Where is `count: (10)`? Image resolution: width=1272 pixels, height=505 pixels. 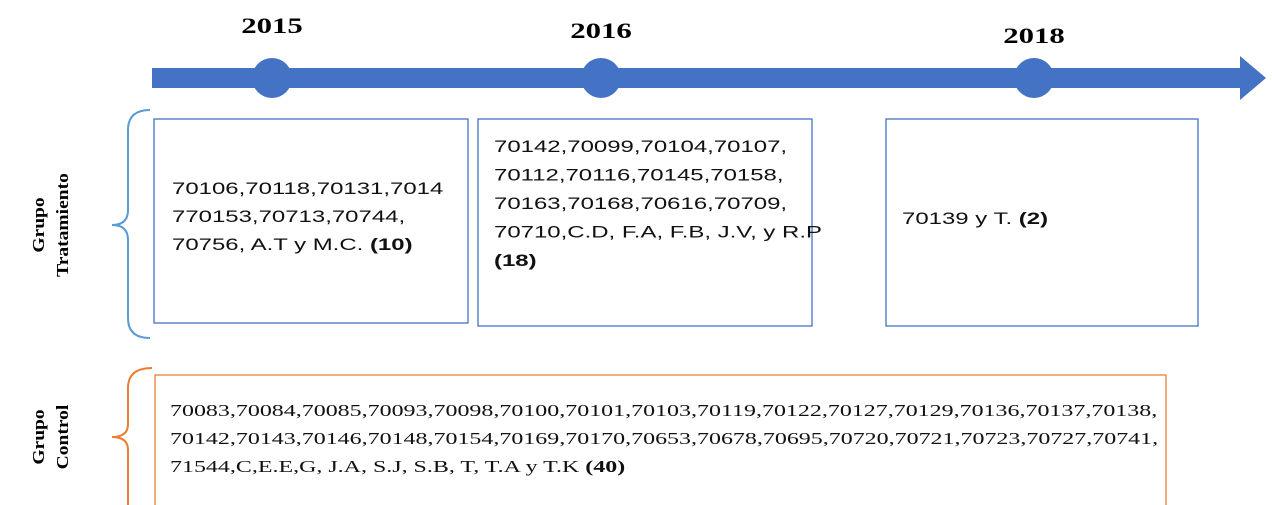 count: (10) is located at coordinates (391, 245).